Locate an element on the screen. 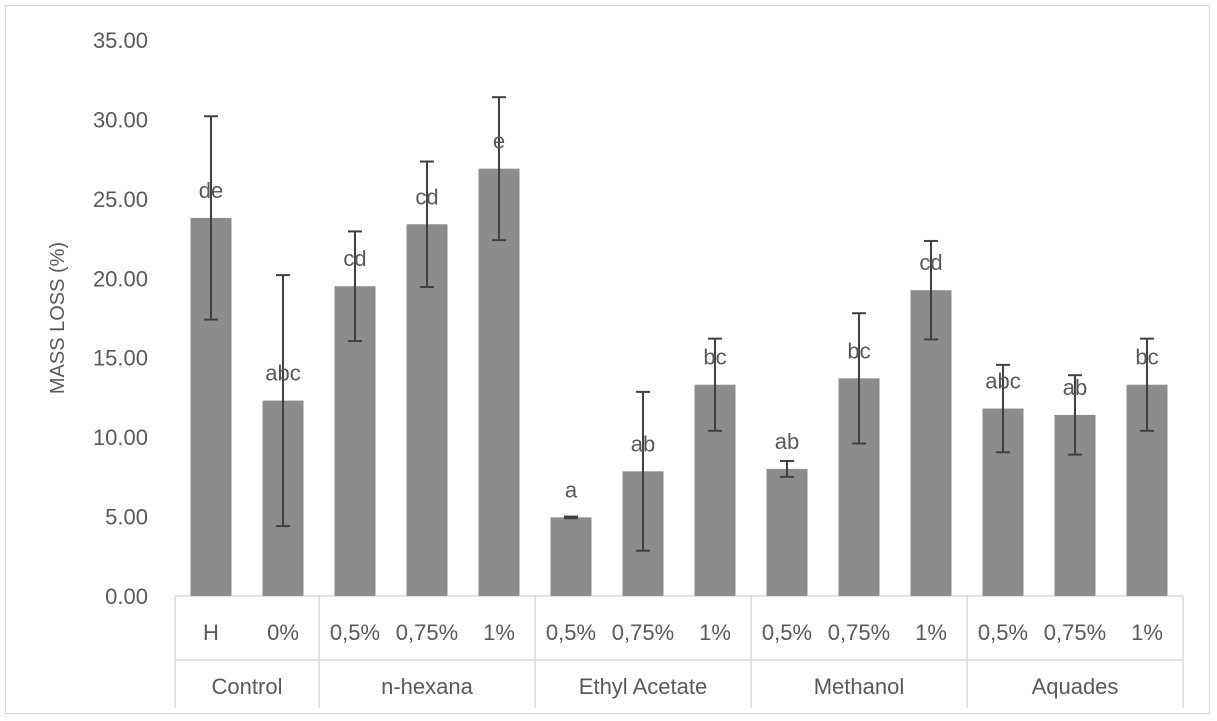 The image size is (1217, 721). group-label: Methanol is located at coordinates (859, 686).